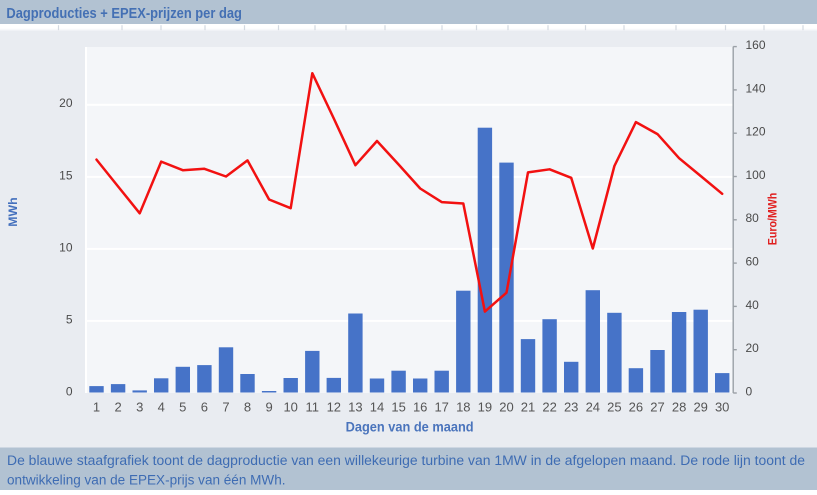 Image resolution: width=817 pixels, height=495 pixels. What do you see at coordinates (96, 406) in the screenshot?
I see `svg-text: 1` at bounding box center [96, 406].